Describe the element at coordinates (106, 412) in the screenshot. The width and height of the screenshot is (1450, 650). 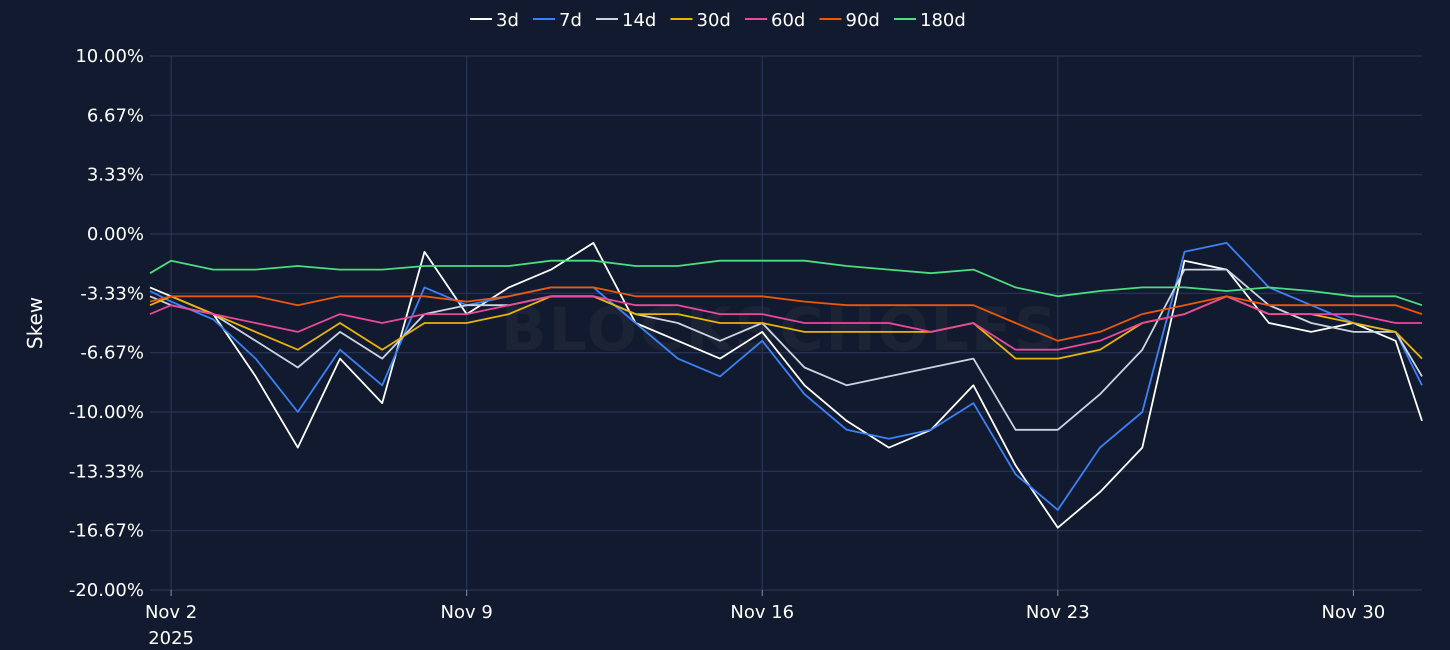
I see `y-tick-label: -10.00%` at that location.